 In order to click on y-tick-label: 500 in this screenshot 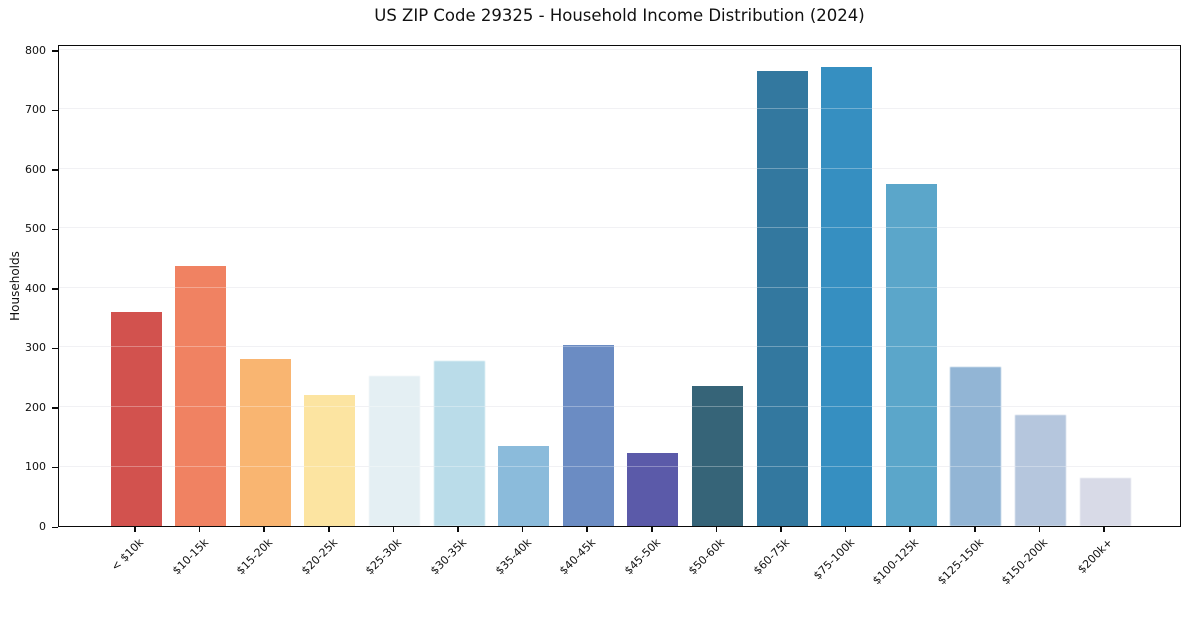, I will do `click(35, 229)`.